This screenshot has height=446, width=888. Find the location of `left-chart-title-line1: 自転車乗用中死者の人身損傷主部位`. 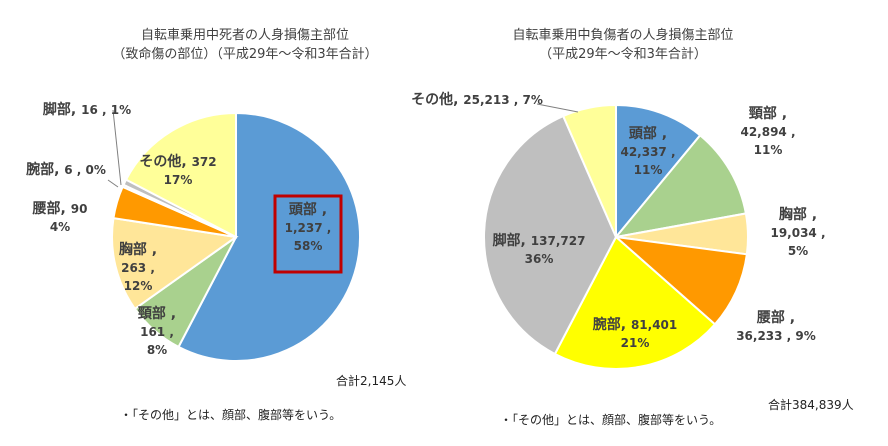

left-chart-title-line1: 自転車乗用中死者の人身損傷主部位 is located at coordinates (244, 35).